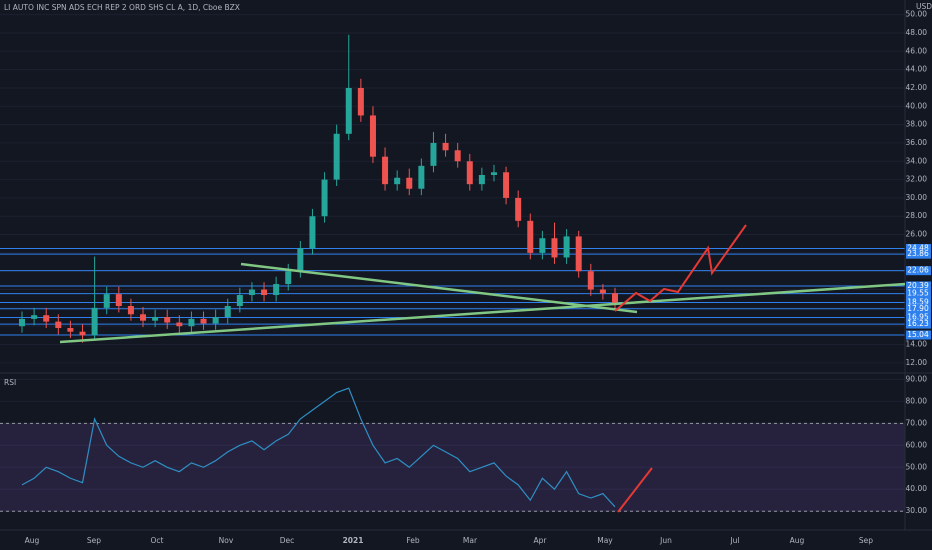  Describe the element at coordinates (917, 50) in the screenshot. I see `y-tick-label: 46.00` at that location.